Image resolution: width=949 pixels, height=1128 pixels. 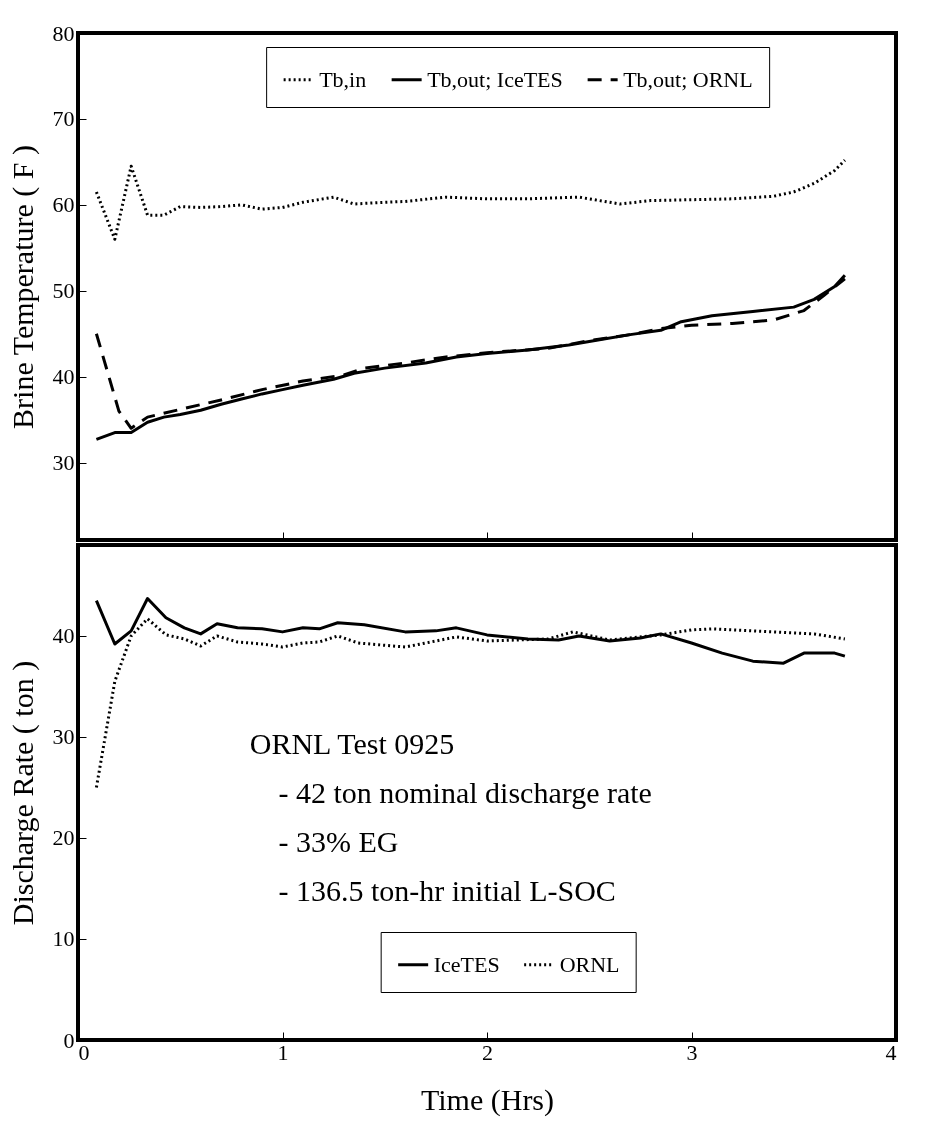 I want to click on legend-label: Tb,out; IceTES, so click(x=495, y=79).